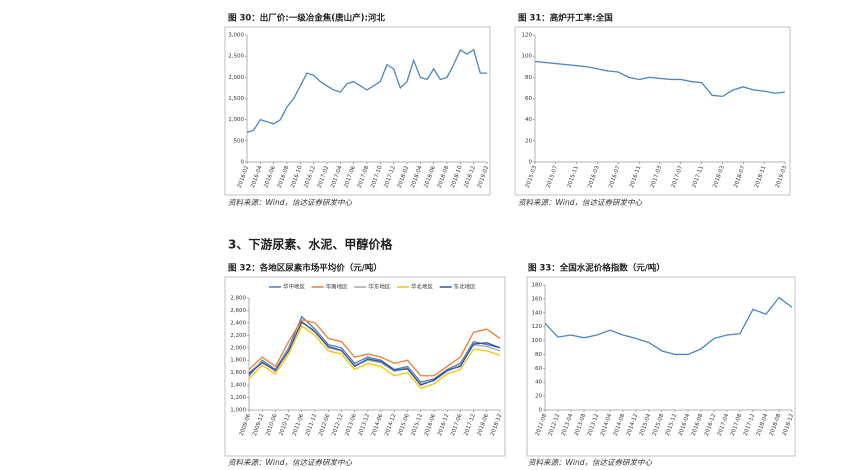 This screenshot has width=842, height=470. I want to click on x-tick-label: 2015-06, so click(404, 425).